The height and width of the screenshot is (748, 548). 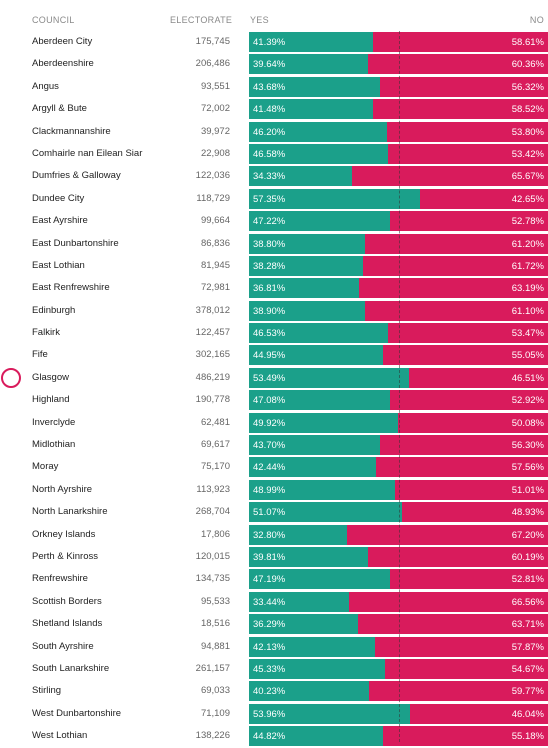 I want to click on no-percentage-label: 61.72%, so click(x=527, y=266).